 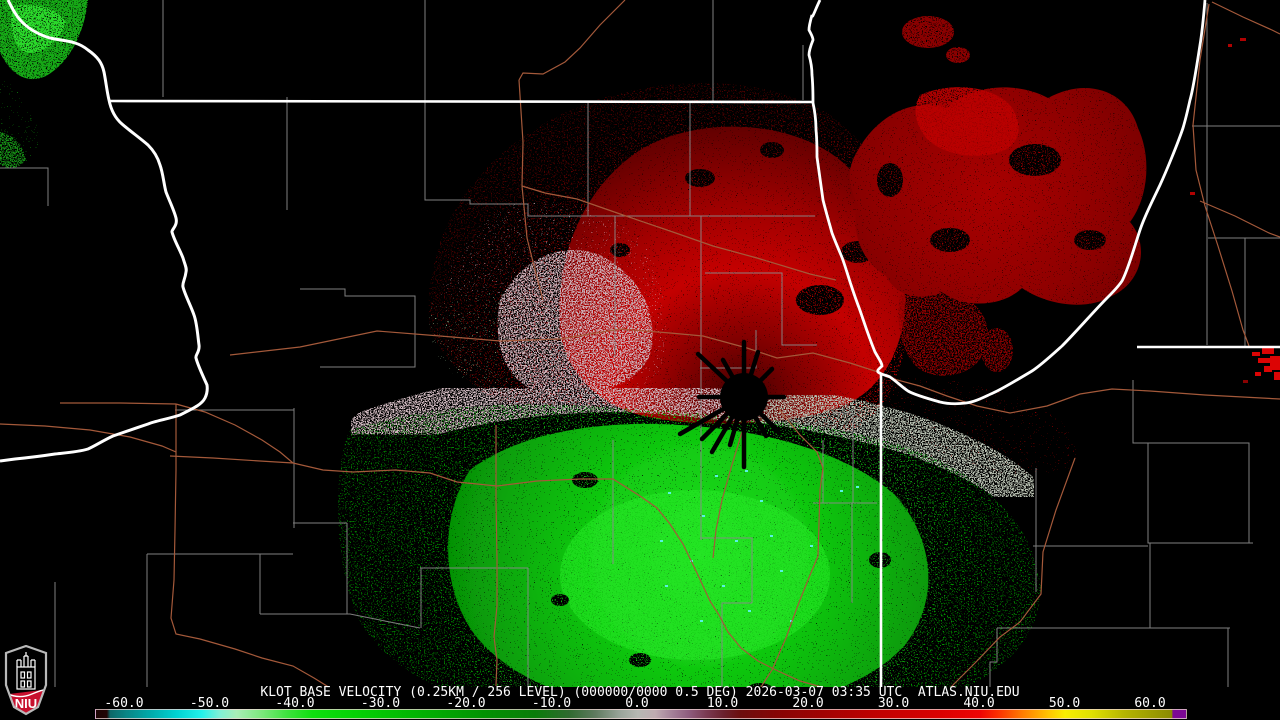 What do you see at coordinates (508, 343) in the screenshot?
I see `echo-palegreen-west-streaks` at bounding box center [508, 343].